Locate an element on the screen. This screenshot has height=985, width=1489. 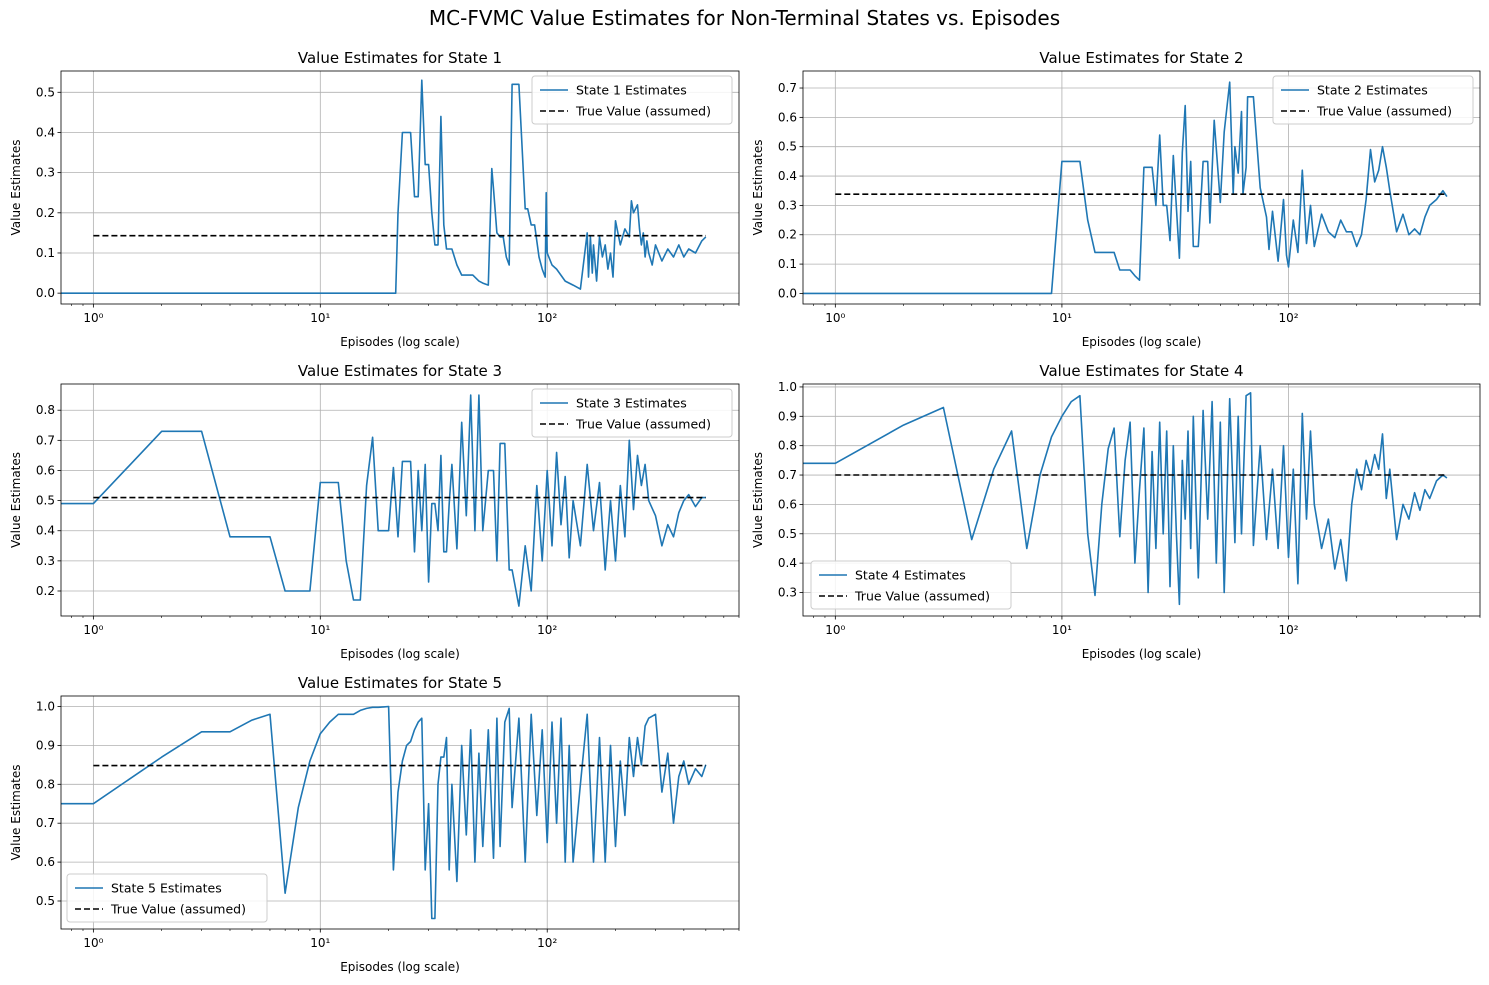
legend: State 2 Estimates True Value (assumed) is located at coordinates (1373, 100).